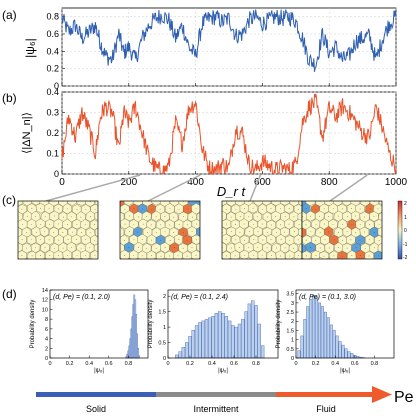  Describe the element at coordinates (223, 324) in the screenshot. I see `plot-frame` at that location.